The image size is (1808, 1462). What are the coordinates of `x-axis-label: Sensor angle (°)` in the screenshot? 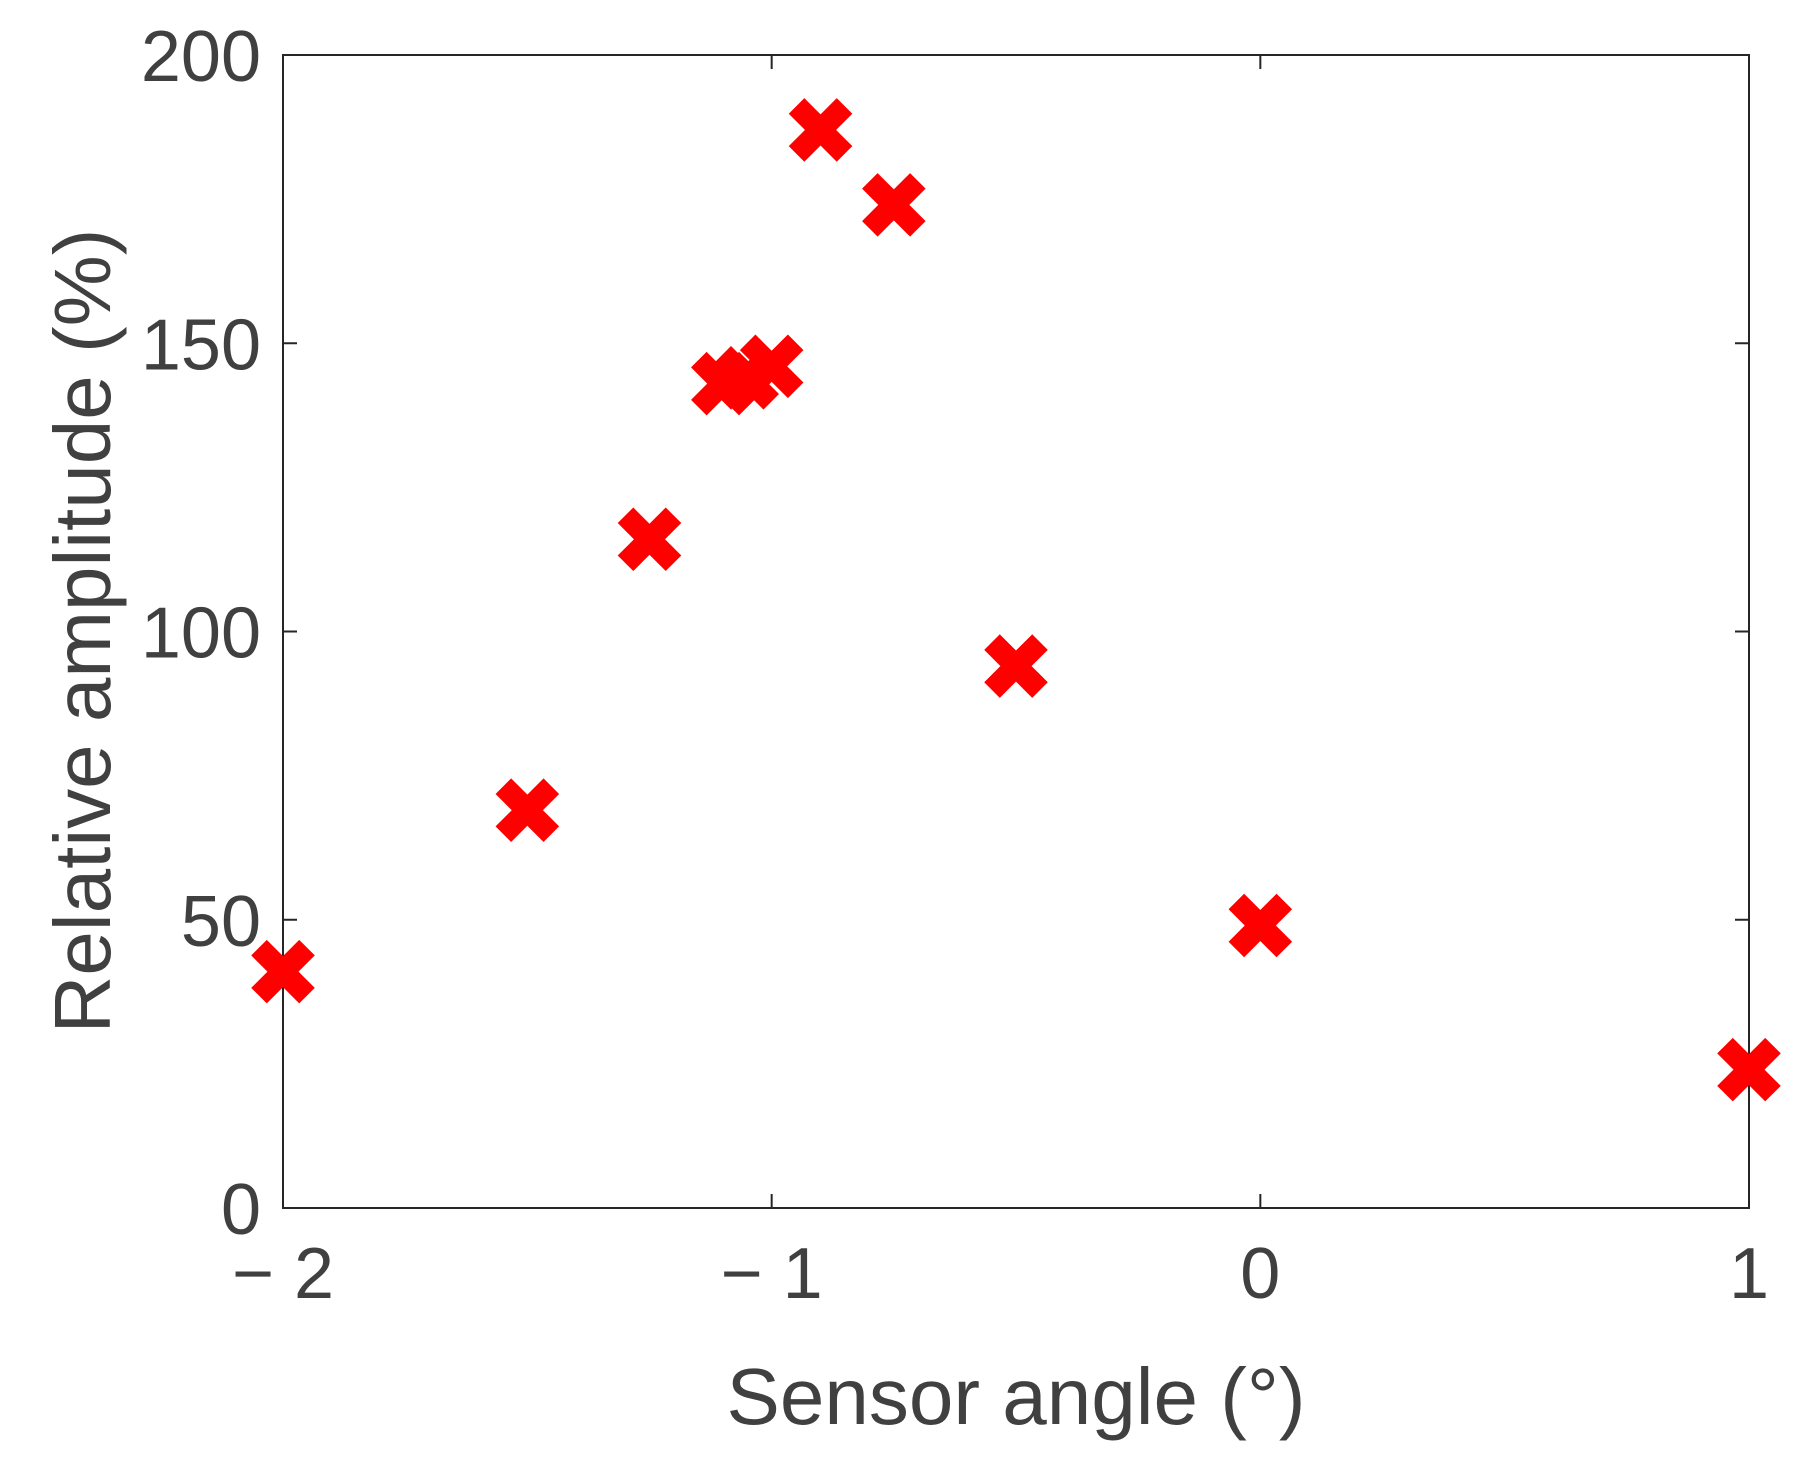 It's located at (1016, 1396).